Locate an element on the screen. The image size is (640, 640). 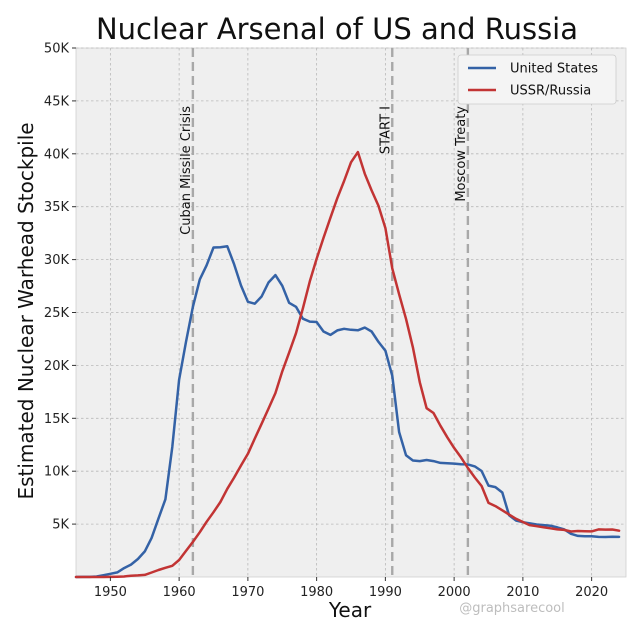
x-tick-label: 1970 is located at coordinates (247, 592).